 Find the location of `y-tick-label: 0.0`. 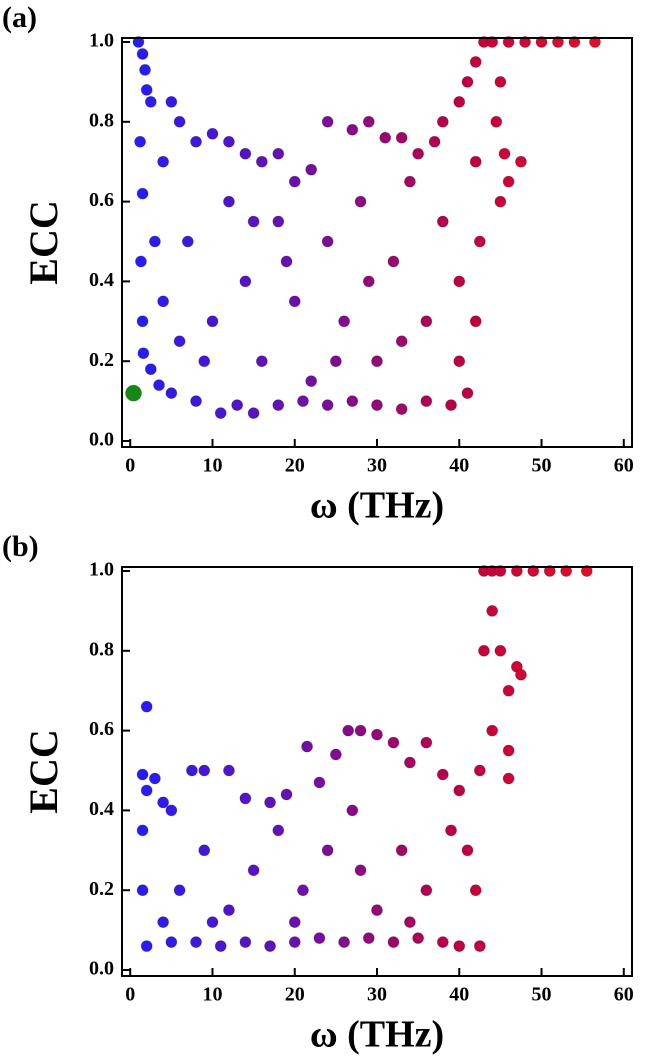

y-tick-label: 0.0 is located at coordinates (101, 440).